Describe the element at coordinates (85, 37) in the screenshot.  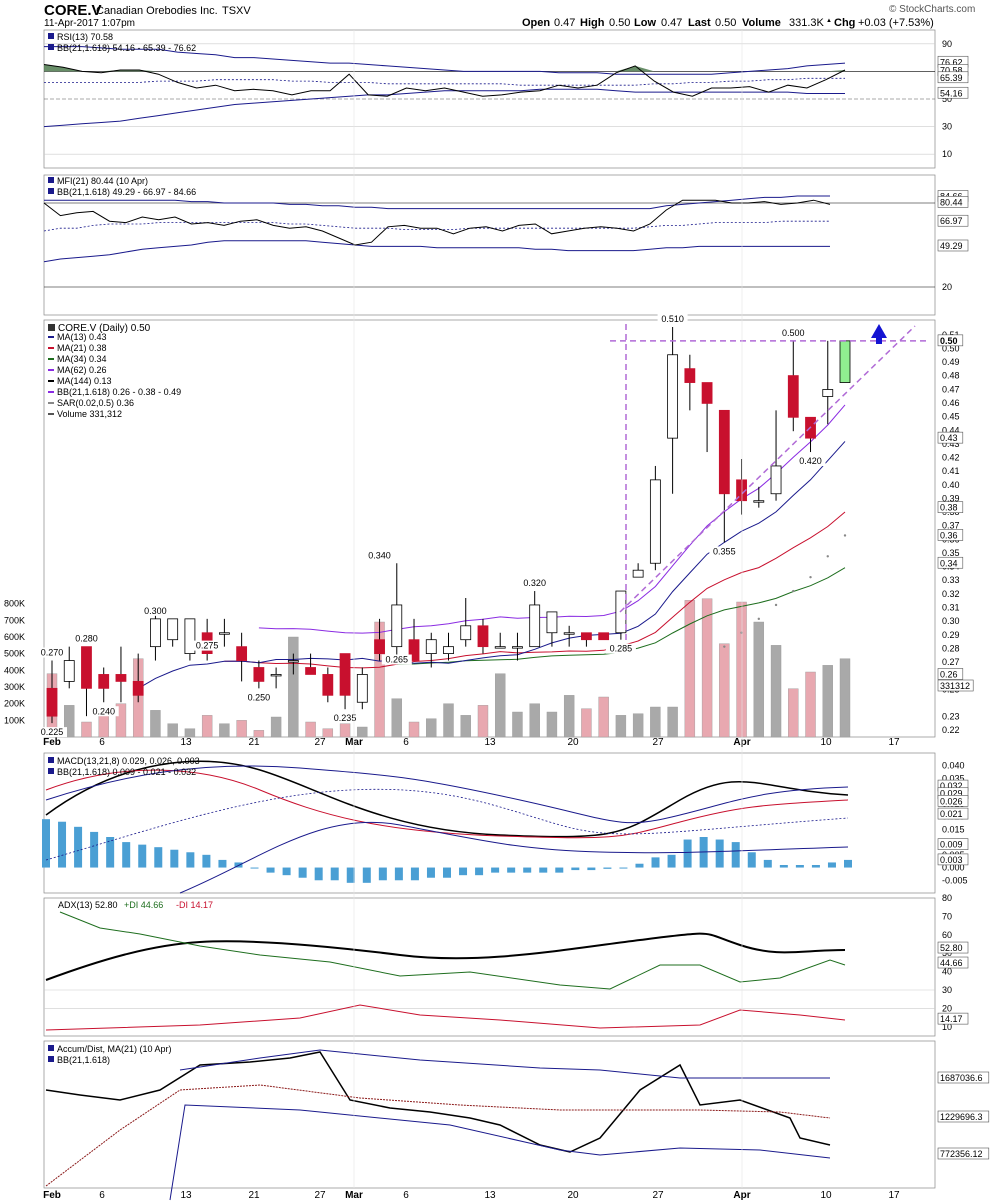
I see `legend-entry: RSI(13) 70.58` at that location.